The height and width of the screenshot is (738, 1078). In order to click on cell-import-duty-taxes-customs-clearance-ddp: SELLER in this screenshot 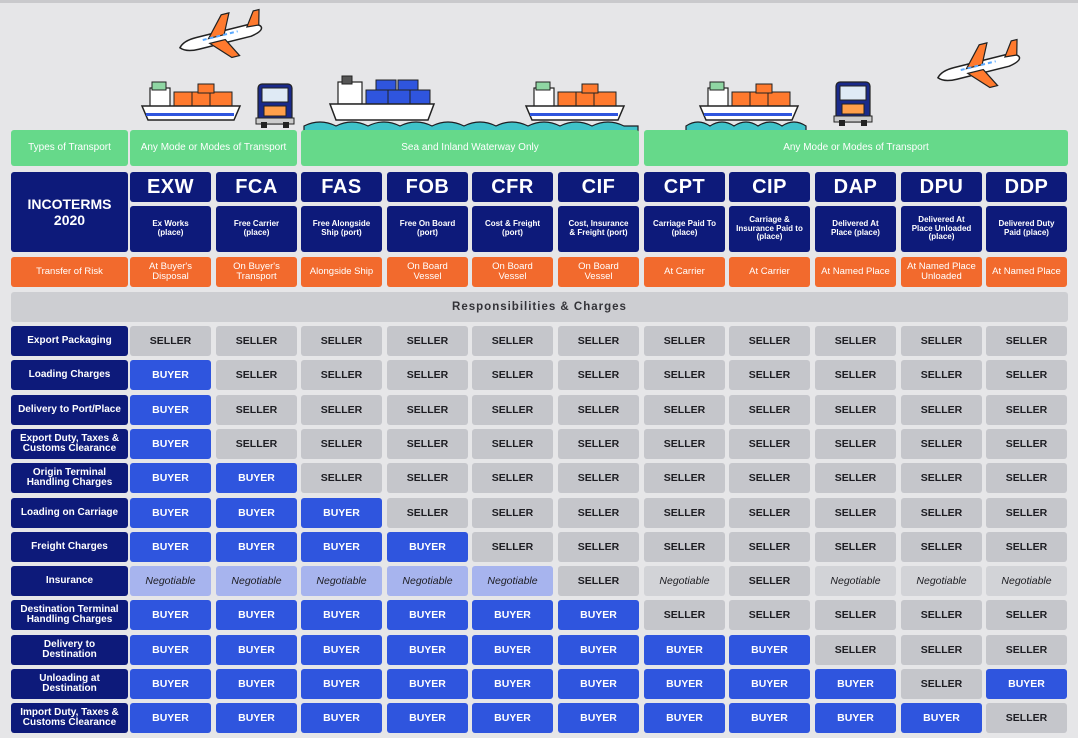, I will do `click(1026, 718)`.